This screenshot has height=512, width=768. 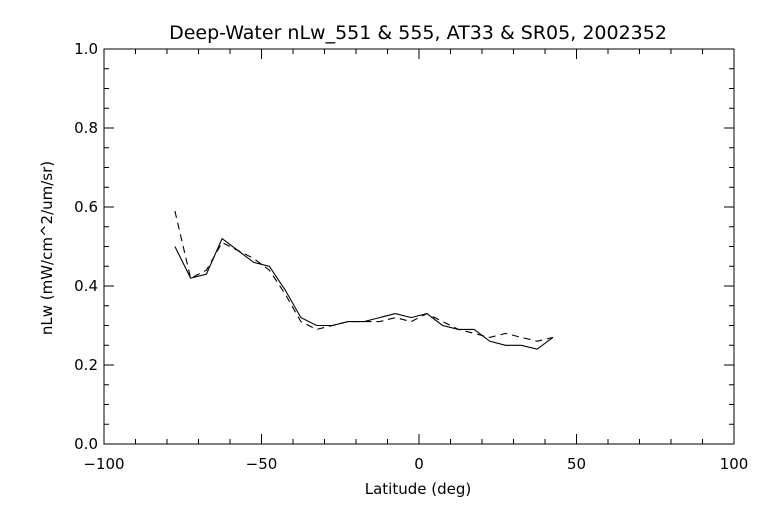 I want to click on y-tick-label: 0.2, so click(x=86, y=365).